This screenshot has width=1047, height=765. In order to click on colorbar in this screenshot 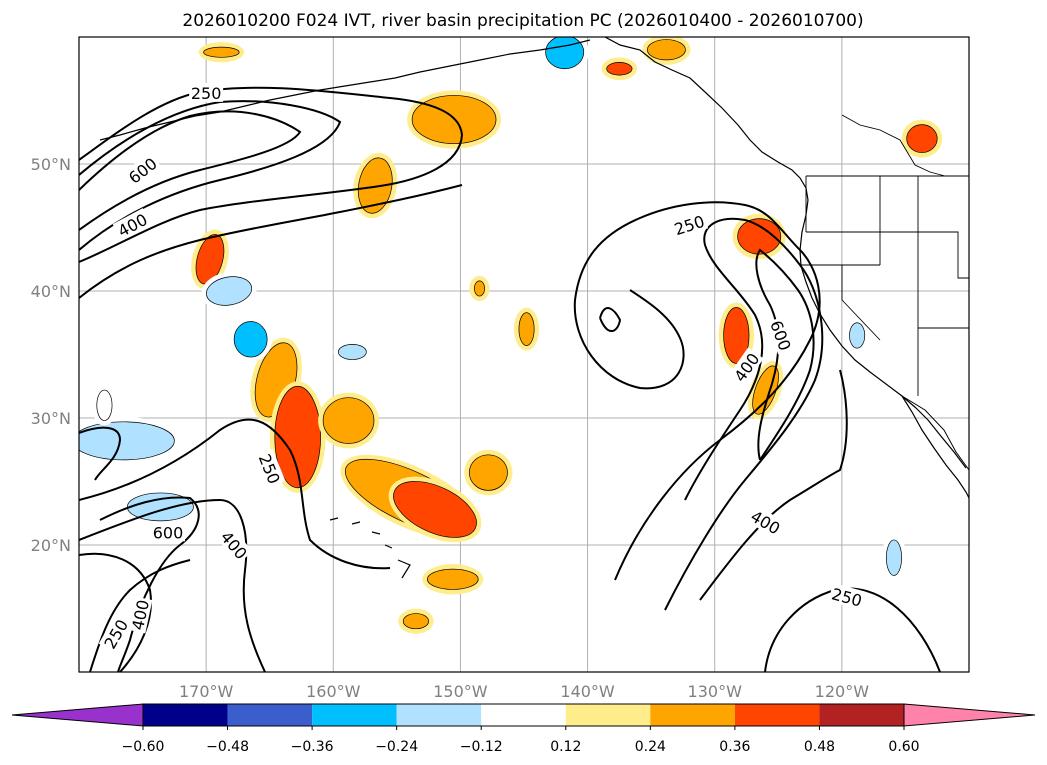, I will do `click(523, 715)`.